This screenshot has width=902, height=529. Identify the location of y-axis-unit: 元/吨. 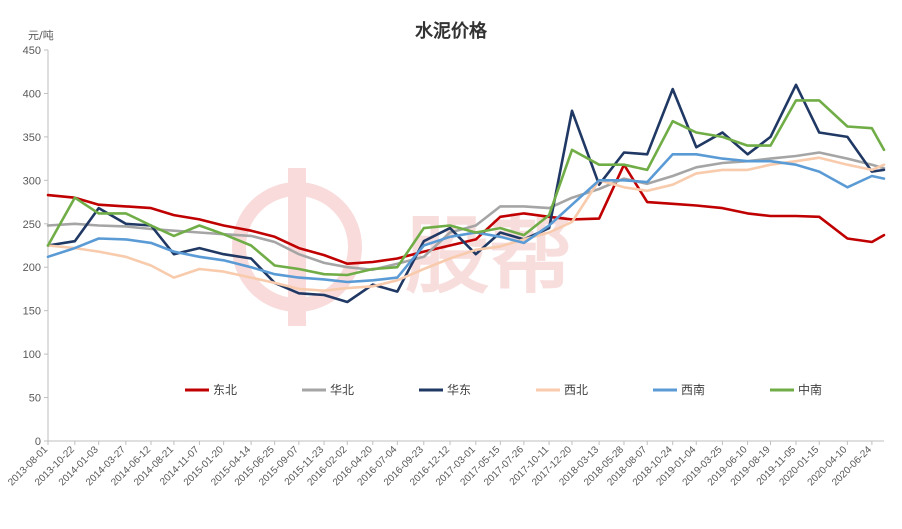
(41, 35).